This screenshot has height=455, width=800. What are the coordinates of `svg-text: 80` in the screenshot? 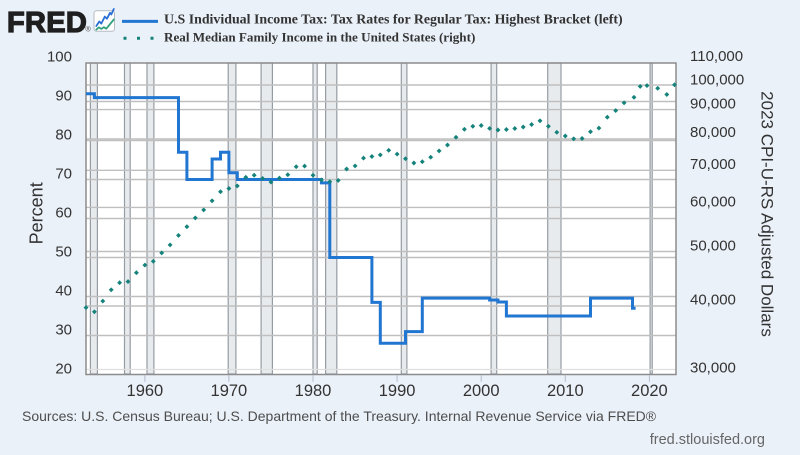 It's located at (63, 135).